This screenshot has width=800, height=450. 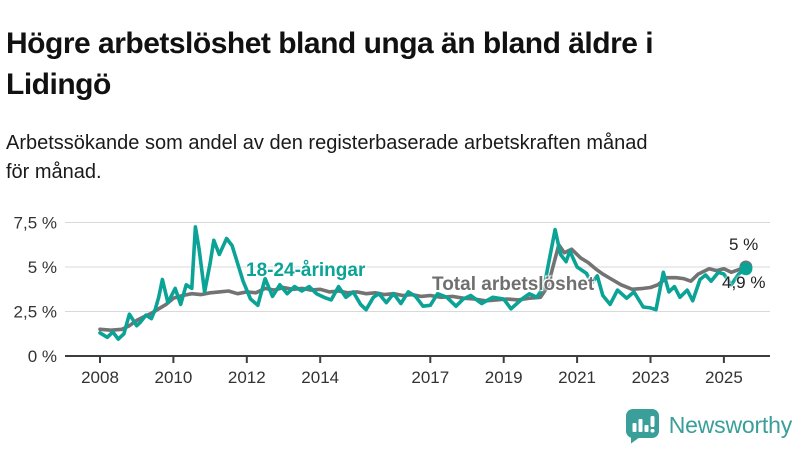 I want to click on x-tick-label: 2021, so click(x=577, y=377).